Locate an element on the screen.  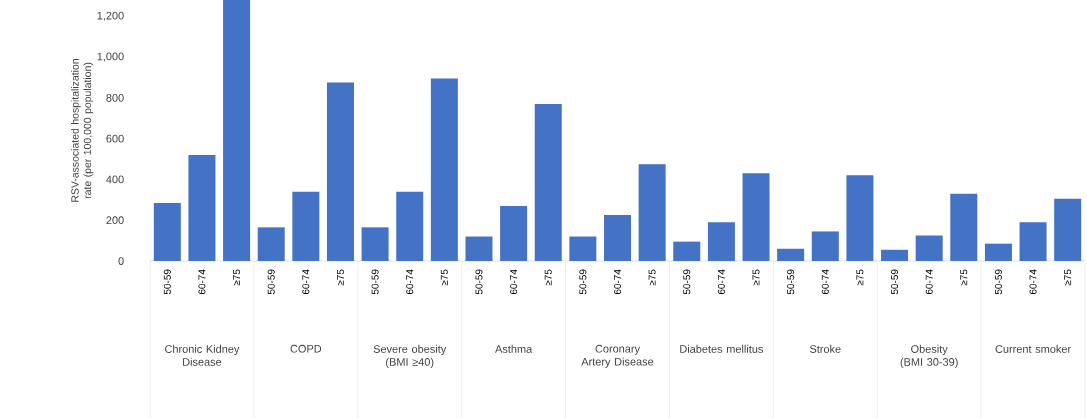
text: Severe obesity (BMI ≥40) is located at coordinates (410, 356).